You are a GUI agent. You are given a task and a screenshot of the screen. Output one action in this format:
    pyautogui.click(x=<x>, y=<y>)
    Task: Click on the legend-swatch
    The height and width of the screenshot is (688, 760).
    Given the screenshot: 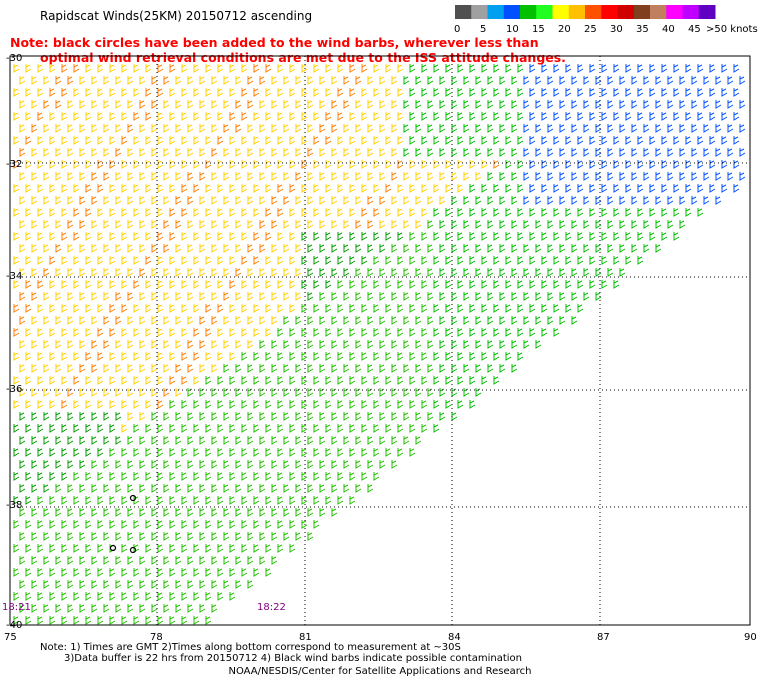 What is the action you would take?
    pyautogui.click(x=479, y=12)
    